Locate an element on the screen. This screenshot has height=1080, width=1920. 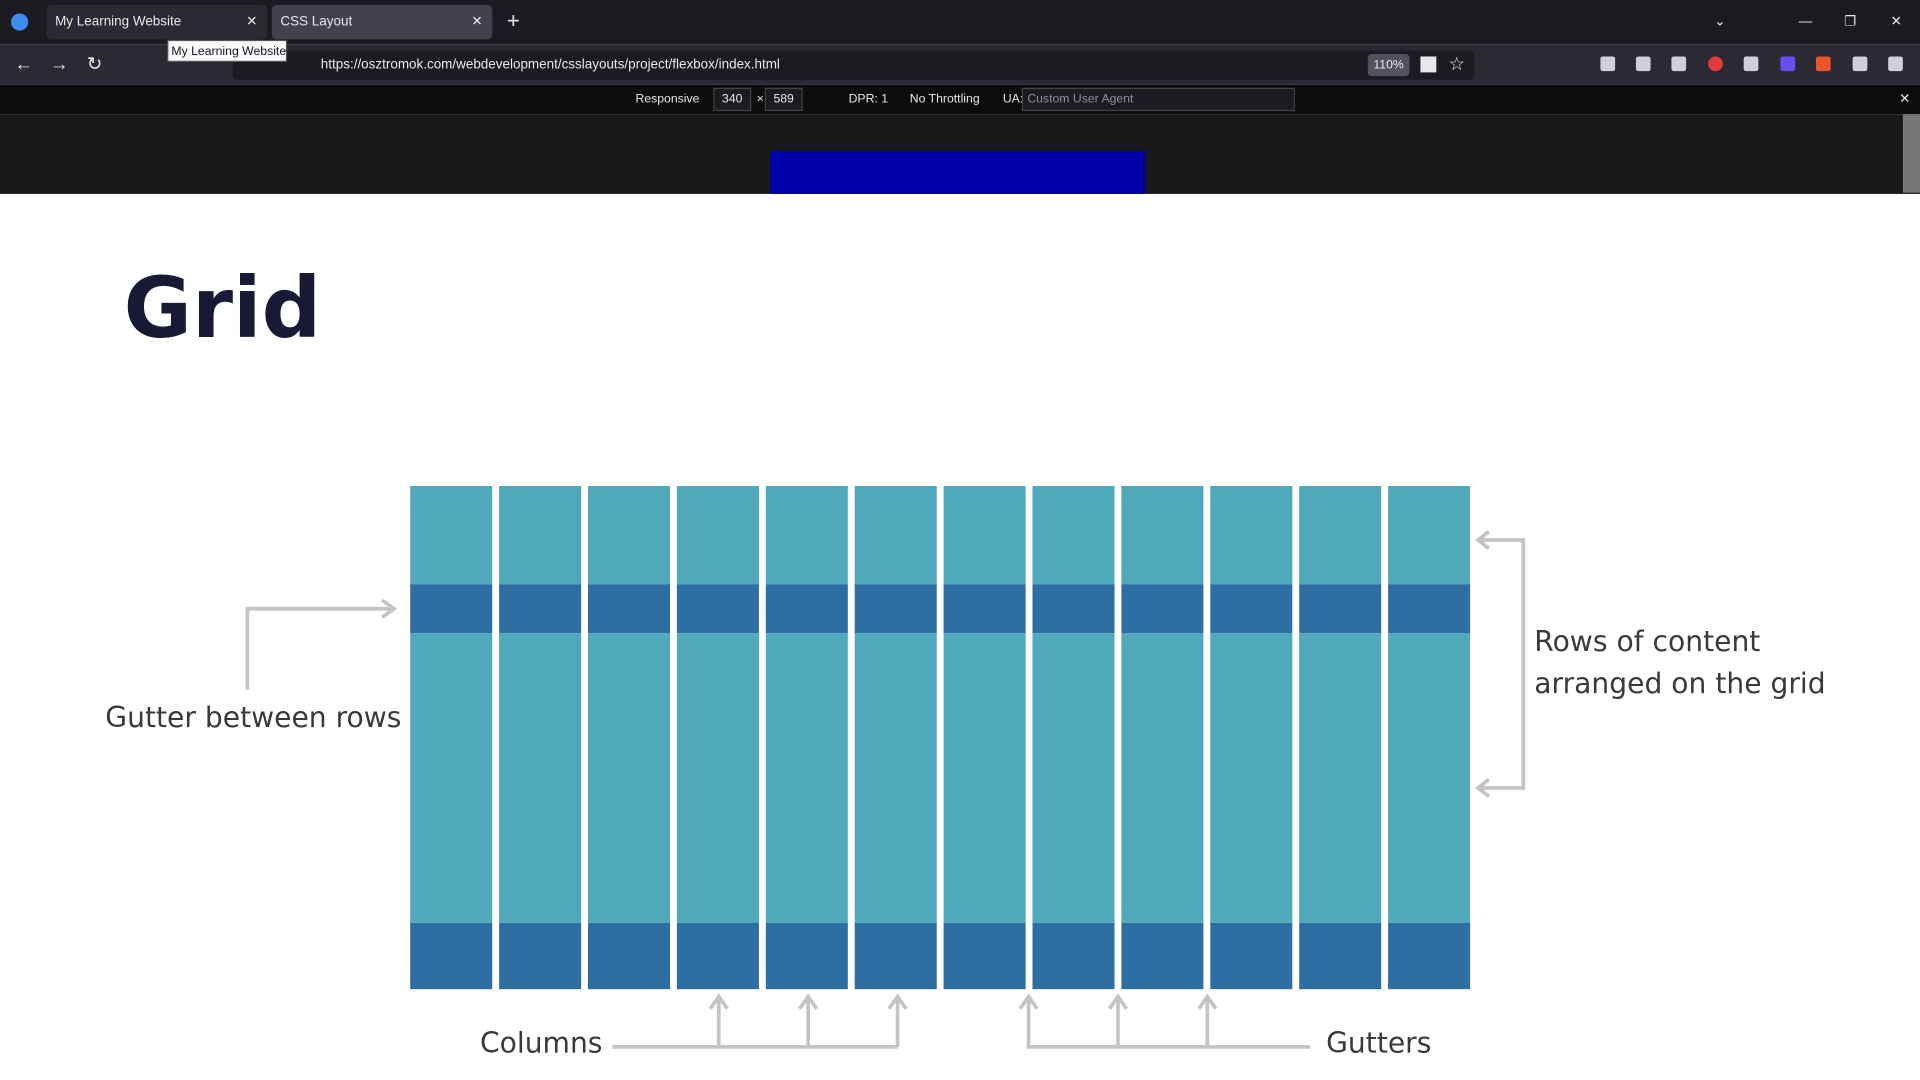
close-window: ✕ is located at coordinates (1896, 21).